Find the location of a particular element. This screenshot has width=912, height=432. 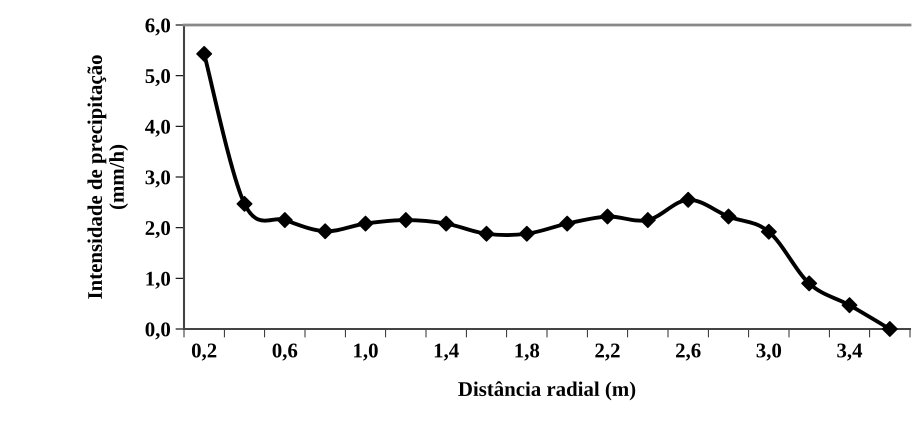

x-tick-label: 1,8 is located at coordinates (527, 352).